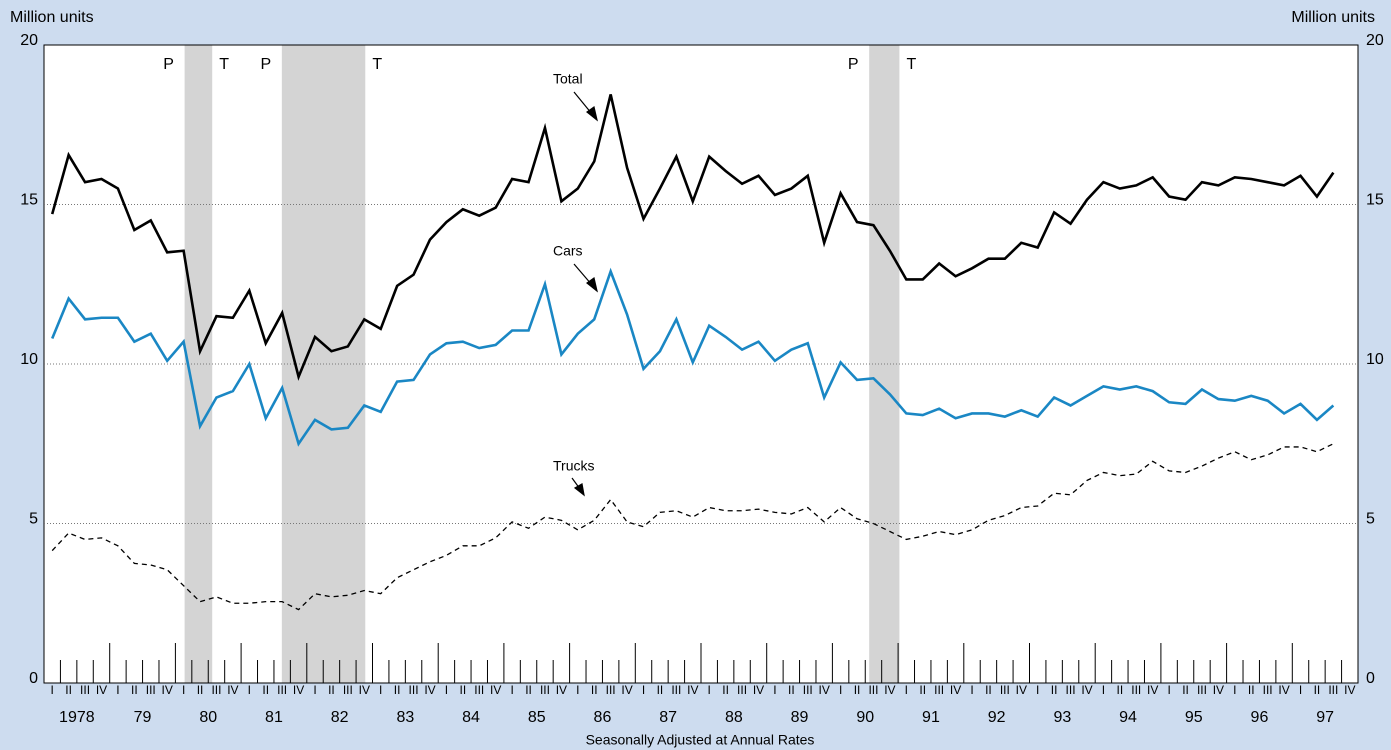 This screenshot has height=750, width=1391. What do you see at coordinates (603, 717) in the screenshot?
I see `year-label: 86` at bounding box center [603, 717].